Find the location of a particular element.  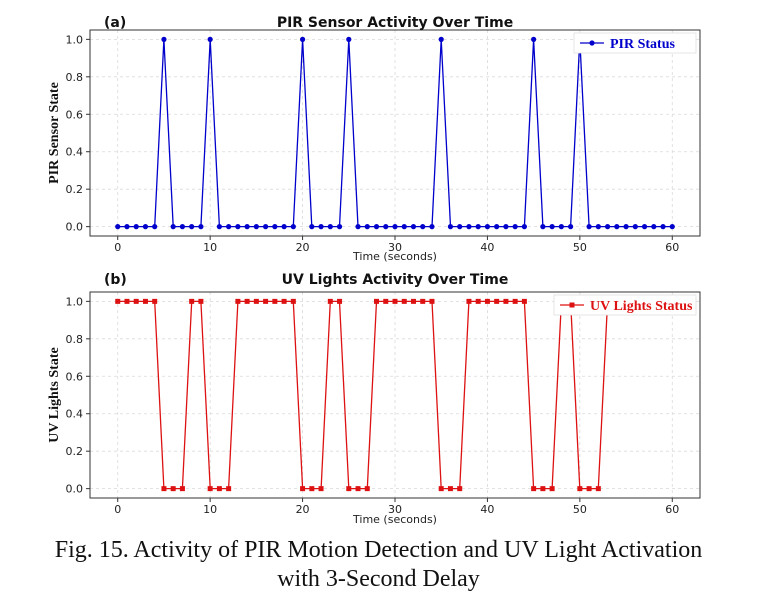

y-tick-label: 0.4 is located at coordinates (75, 414).